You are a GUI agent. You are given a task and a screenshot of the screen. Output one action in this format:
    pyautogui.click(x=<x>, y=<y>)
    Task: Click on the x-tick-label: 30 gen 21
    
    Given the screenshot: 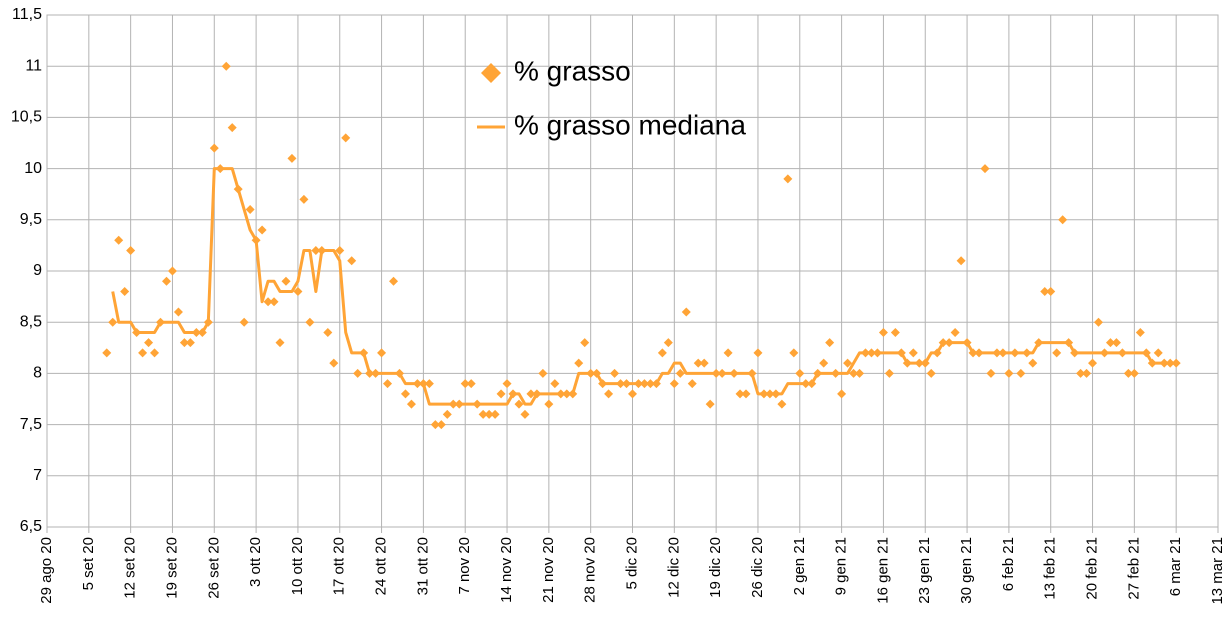 What is the action you would take?
    pyautogui.click(x=966, y=570)
    